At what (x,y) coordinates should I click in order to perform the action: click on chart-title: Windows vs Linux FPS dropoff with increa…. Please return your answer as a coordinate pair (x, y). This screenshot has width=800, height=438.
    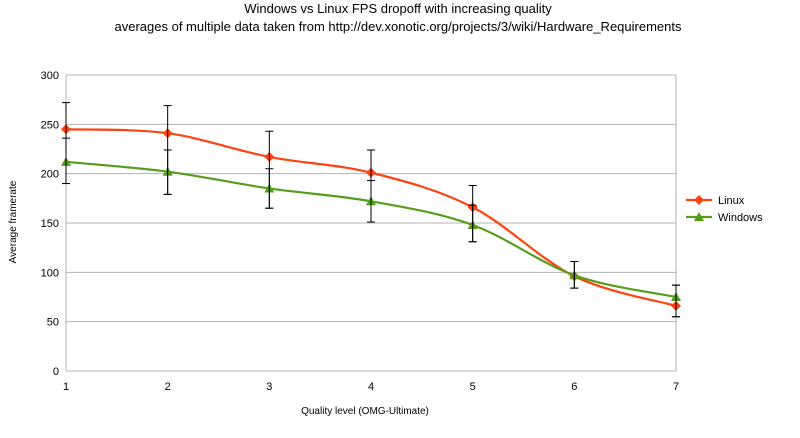
    Looking at the image, I should click on (398, 8).